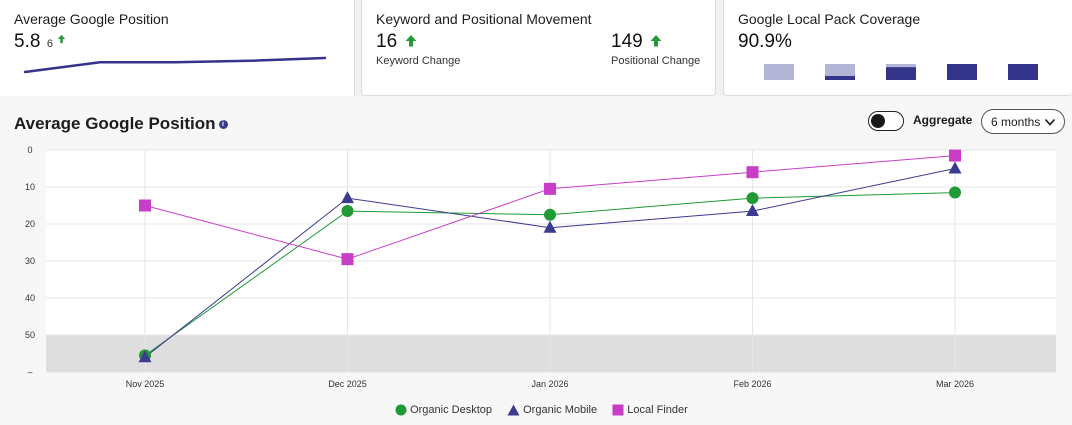  Describe the element at coordinates (451, 410) in the screenshot. I see `legend-label-organic-desktop: Organic Desktop` at that location.